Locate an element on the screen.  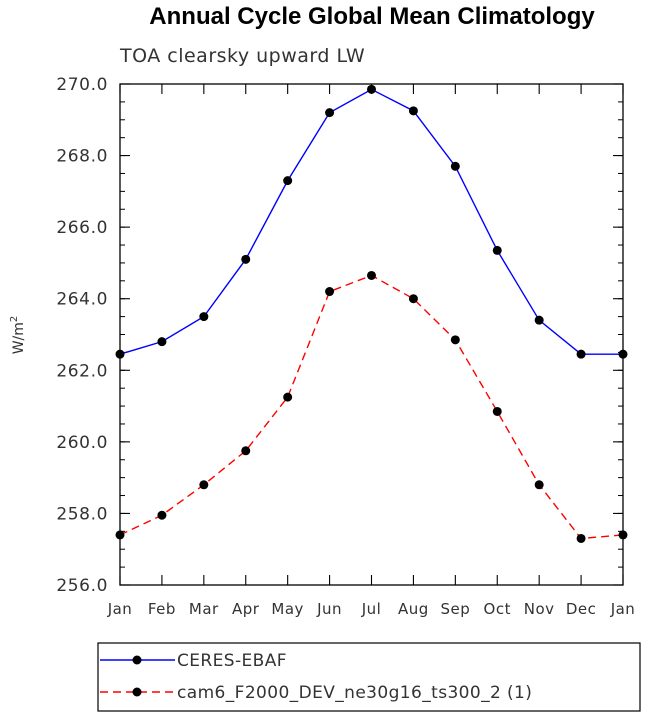
chart-subtitle: TOA clearsky upward LW is located at coordinates (242, 56).